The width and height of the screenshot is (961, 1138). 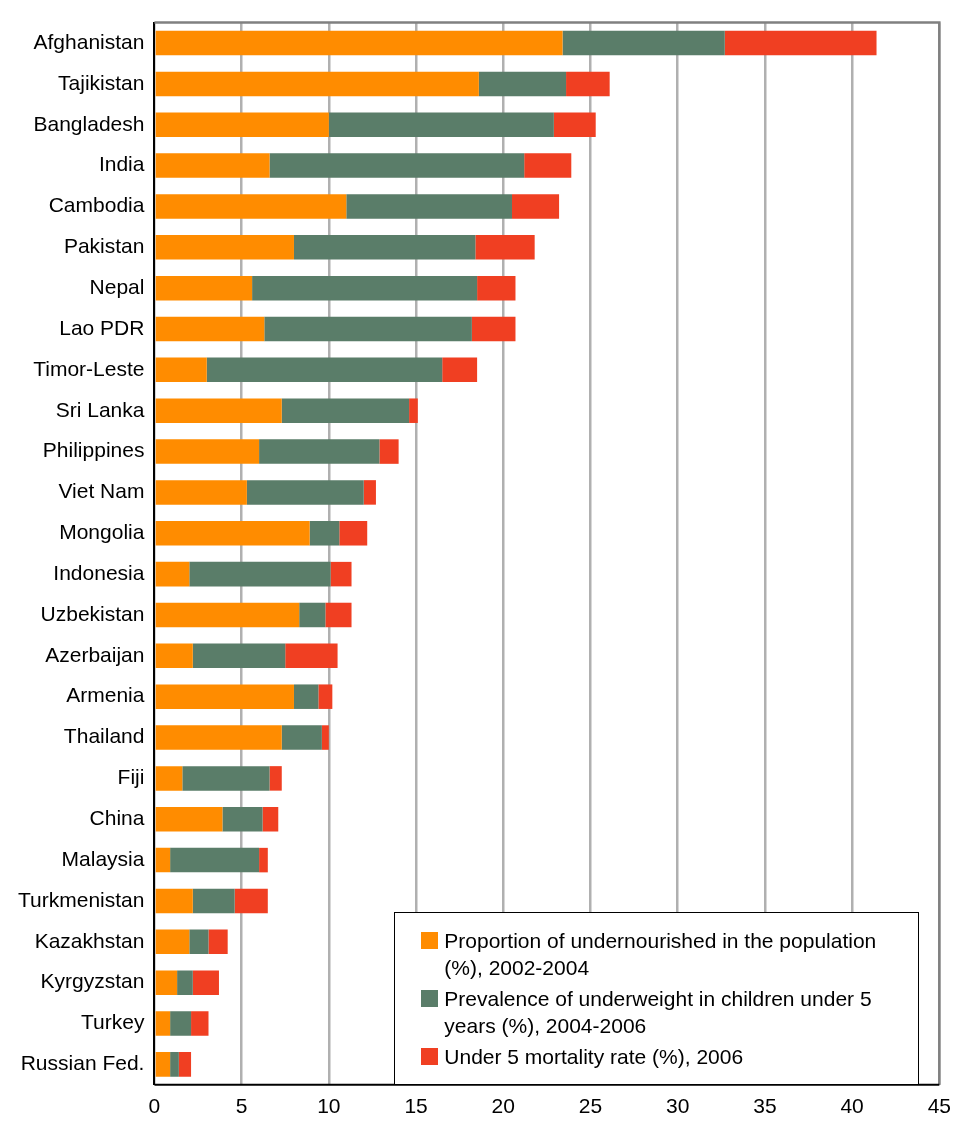 I want to click on y-tick-label: Thailand, so click(x=104, y=736).